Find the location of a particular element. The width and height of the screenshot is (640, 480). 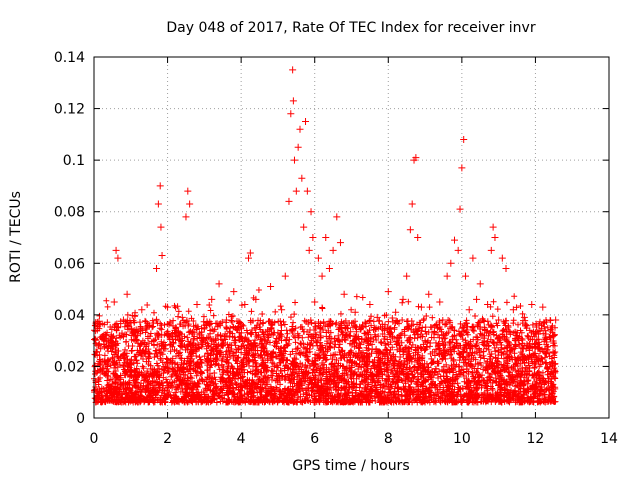

y-tick-label: 0.1 is located at coordinates (74, 161).